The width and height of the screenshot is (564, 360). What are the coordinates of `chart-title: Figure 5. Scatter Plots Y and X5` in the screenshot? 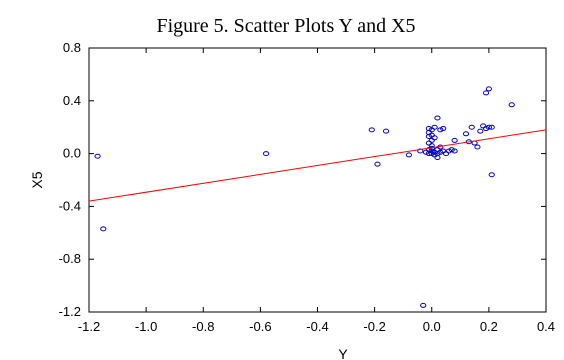 It's located at (285, 26).